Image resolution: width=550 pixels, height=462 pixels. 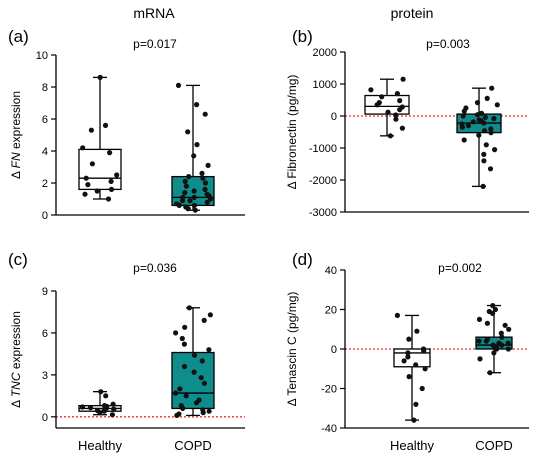 I want to click on y-tick-label: 1000, so click(x=325, y=85).